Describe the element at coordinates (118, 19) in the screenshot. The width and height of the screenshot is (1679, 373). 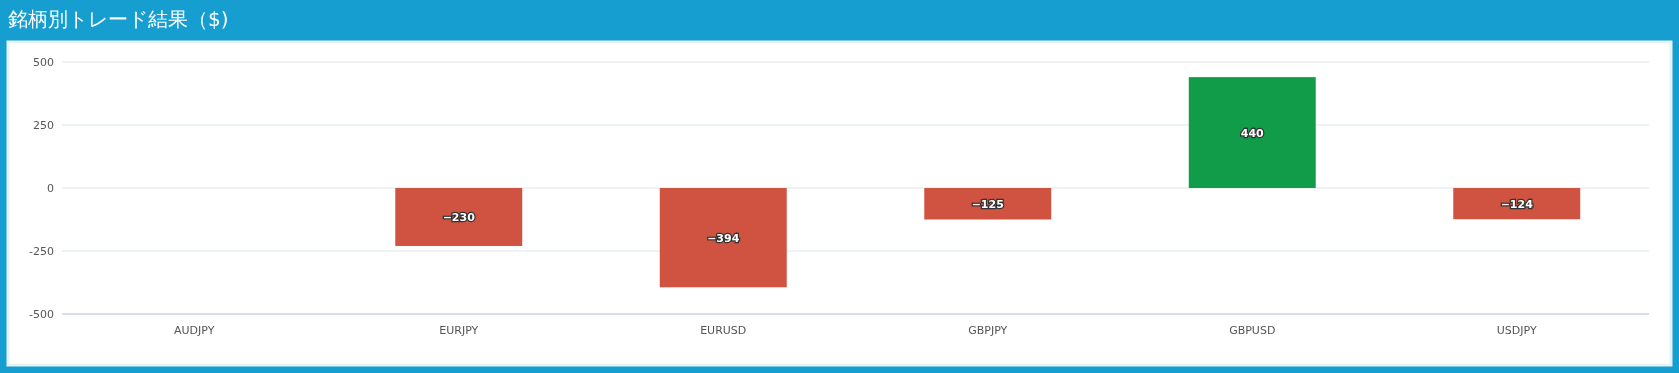
I see `chart-title: 銘柄別トレード結果（$)` at that location.